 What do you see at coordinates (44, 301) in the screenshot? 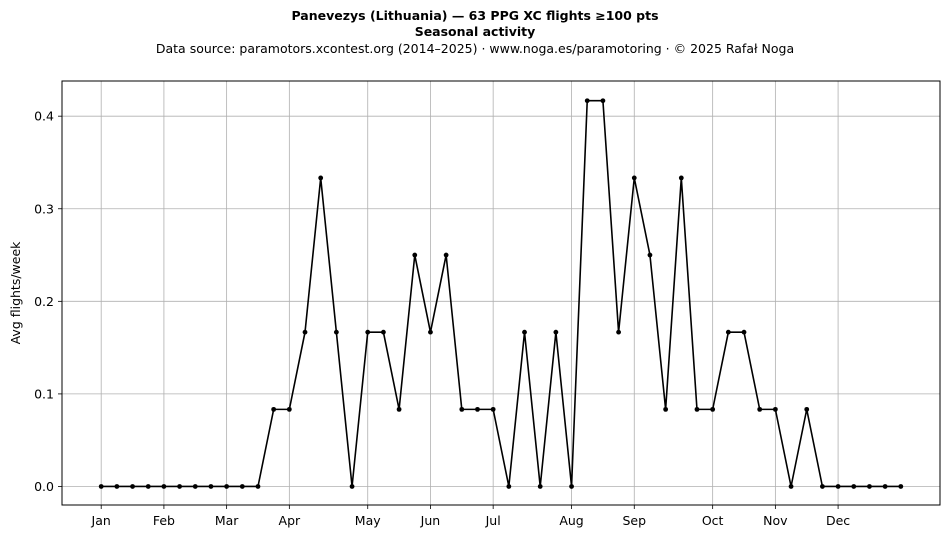
I see `y-tick-label: 0.2` at bounding box center [44, 301].